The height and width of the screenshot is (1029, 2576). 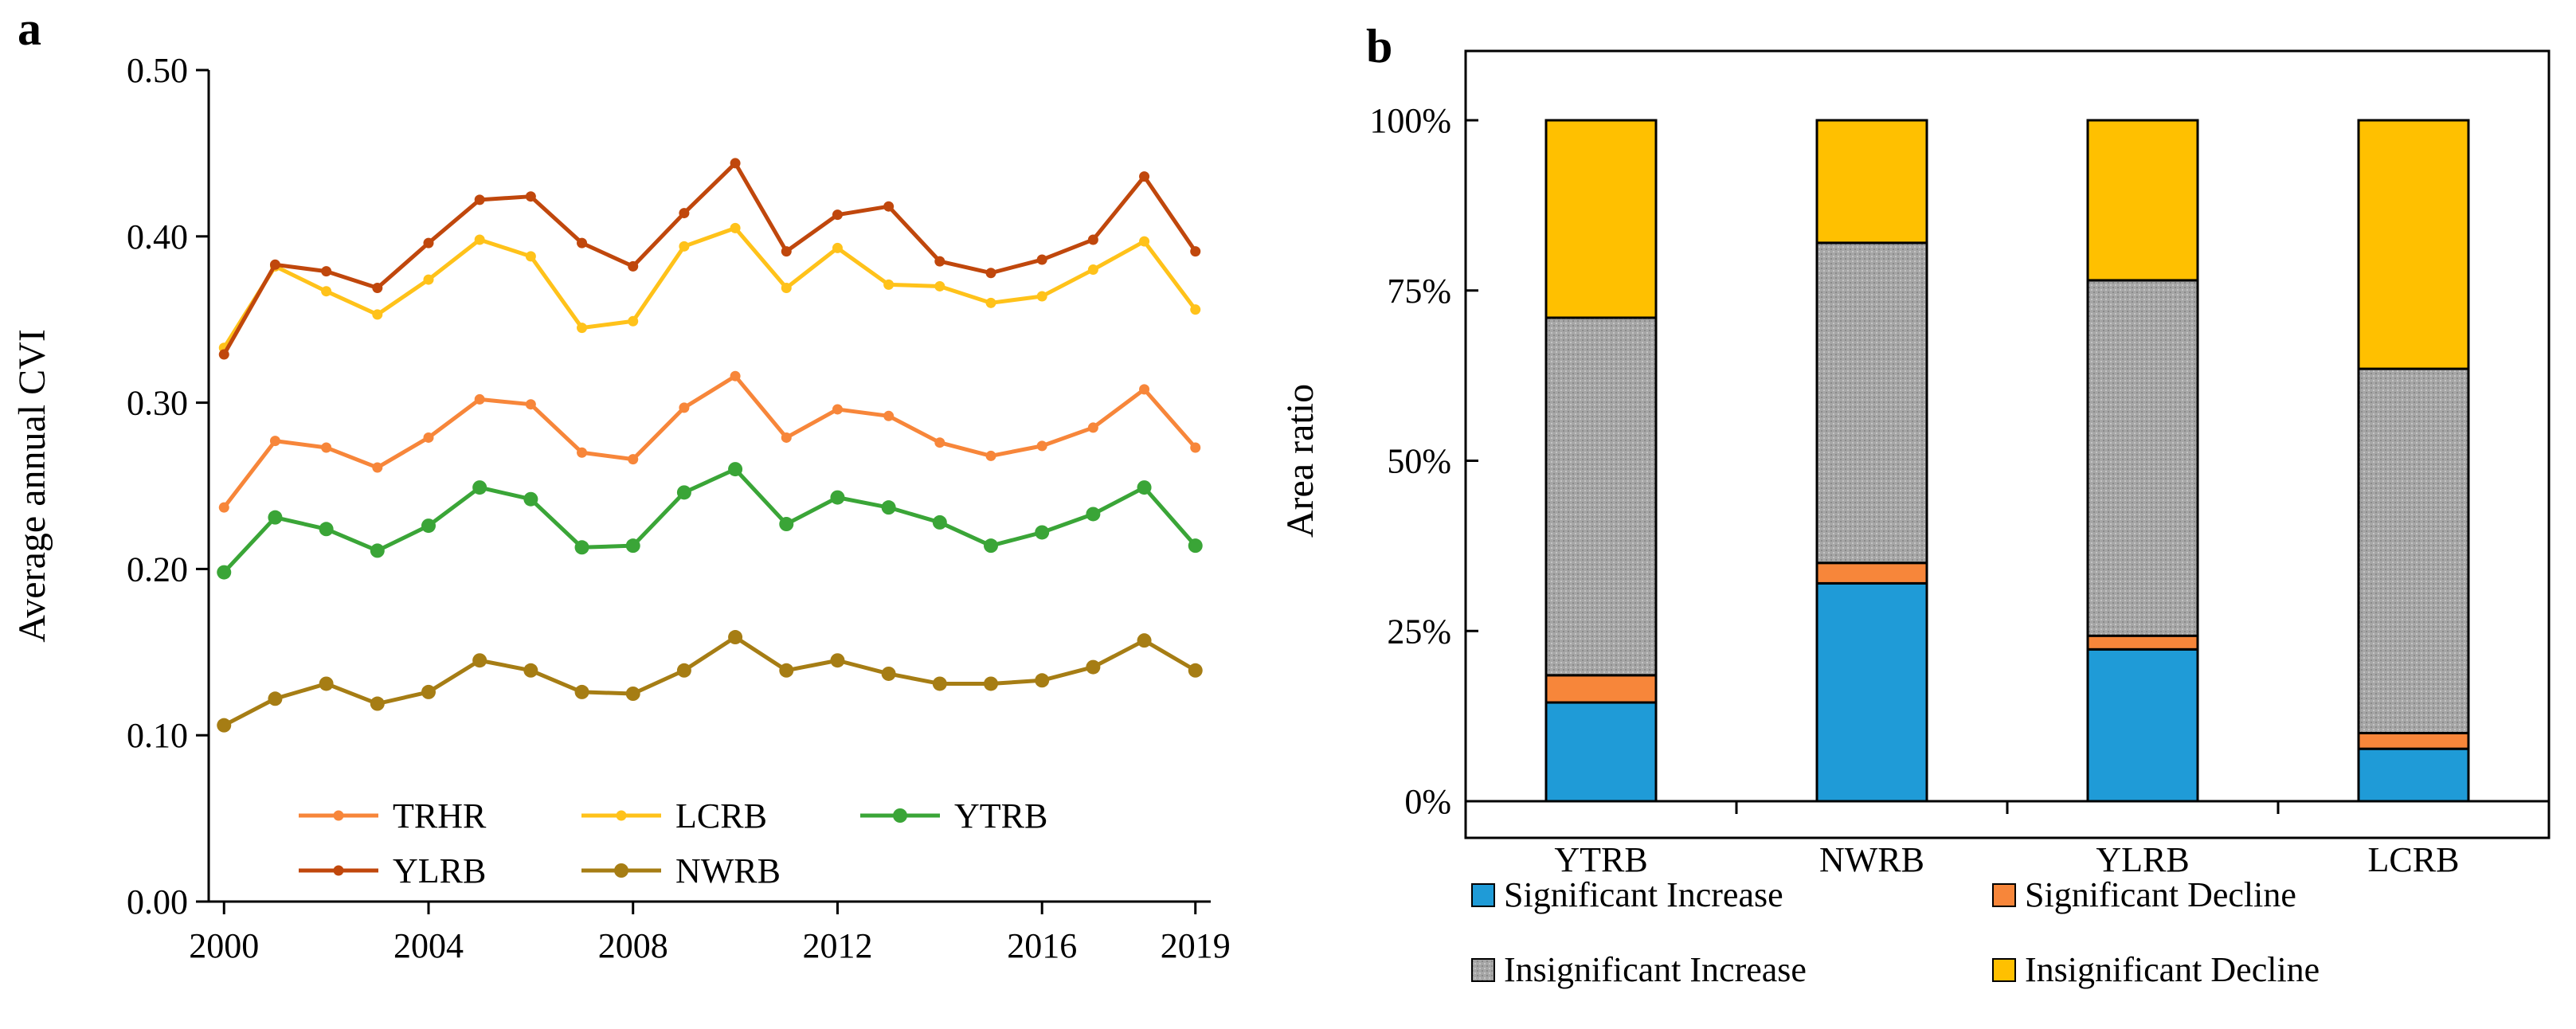 I want to click on bar-segment-nwrb-insignificant-increase, so click(x=1871, y=403).